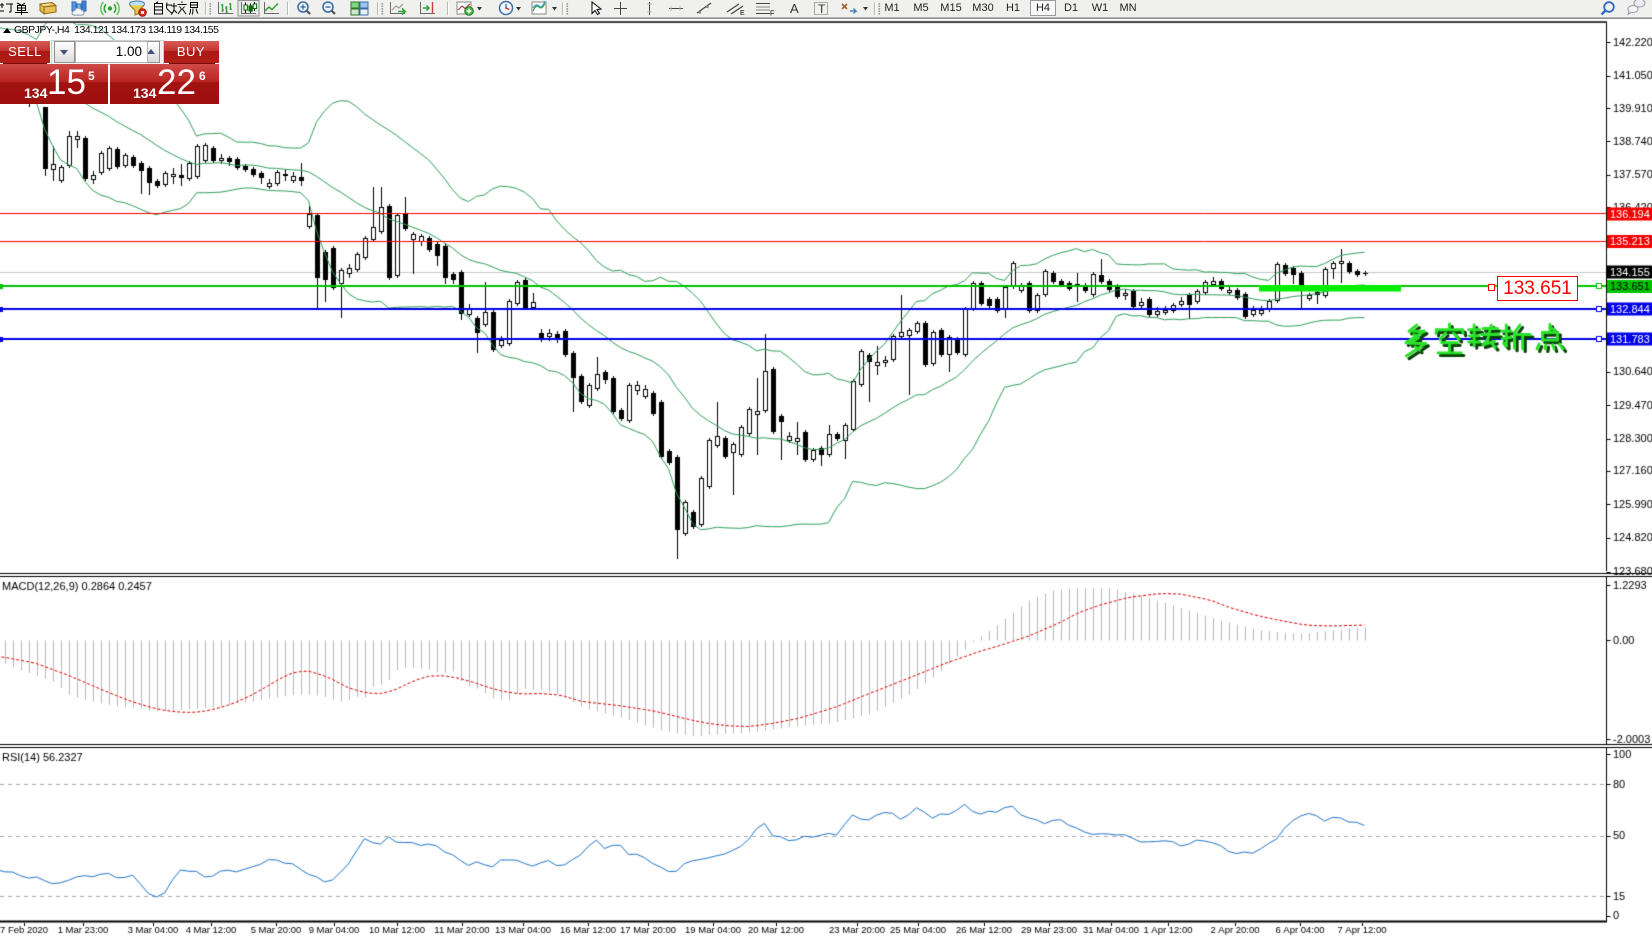 The width and height of the screenshot is (1652, 938). What do you see at coordinates (772, 14) in the screenshot?
I see `svg-text: F` at bounding box center [772, 14].